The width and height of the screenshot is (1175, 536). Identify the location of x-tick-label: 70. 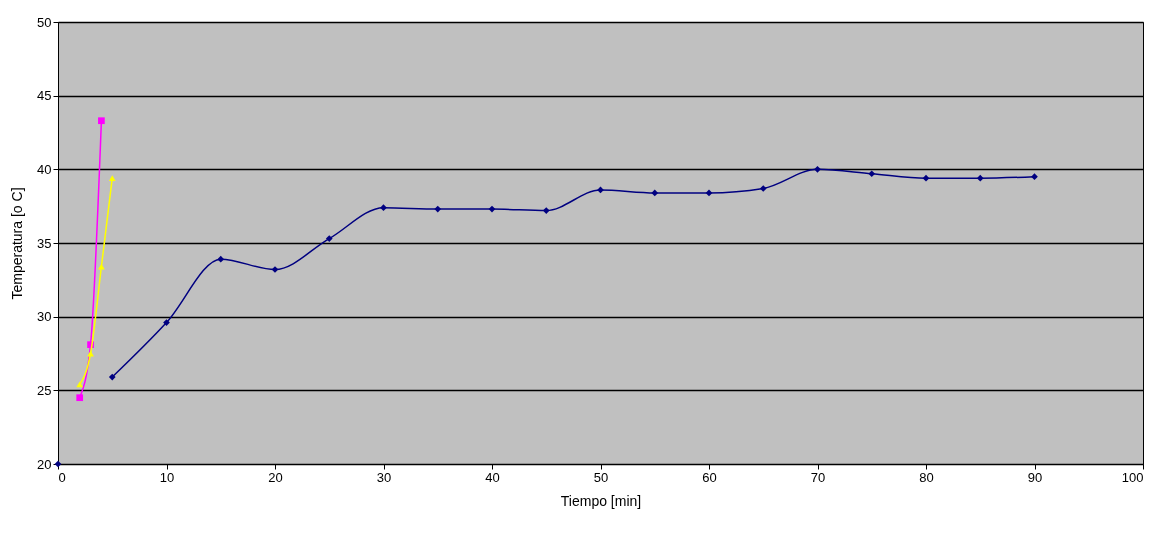
(818, 477).